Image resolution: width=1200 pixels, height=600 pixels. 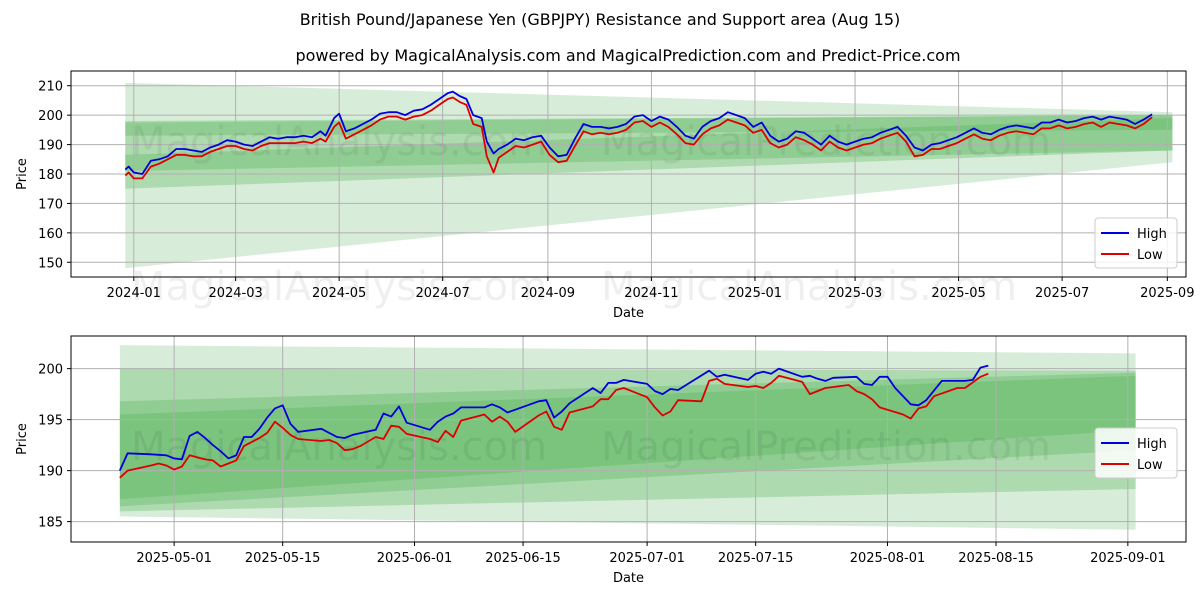 What do you see at coordinates (647, 558) in the screenshot?
I see `x-tick-label: 2025-07-01` at bounding box center [647, 558].